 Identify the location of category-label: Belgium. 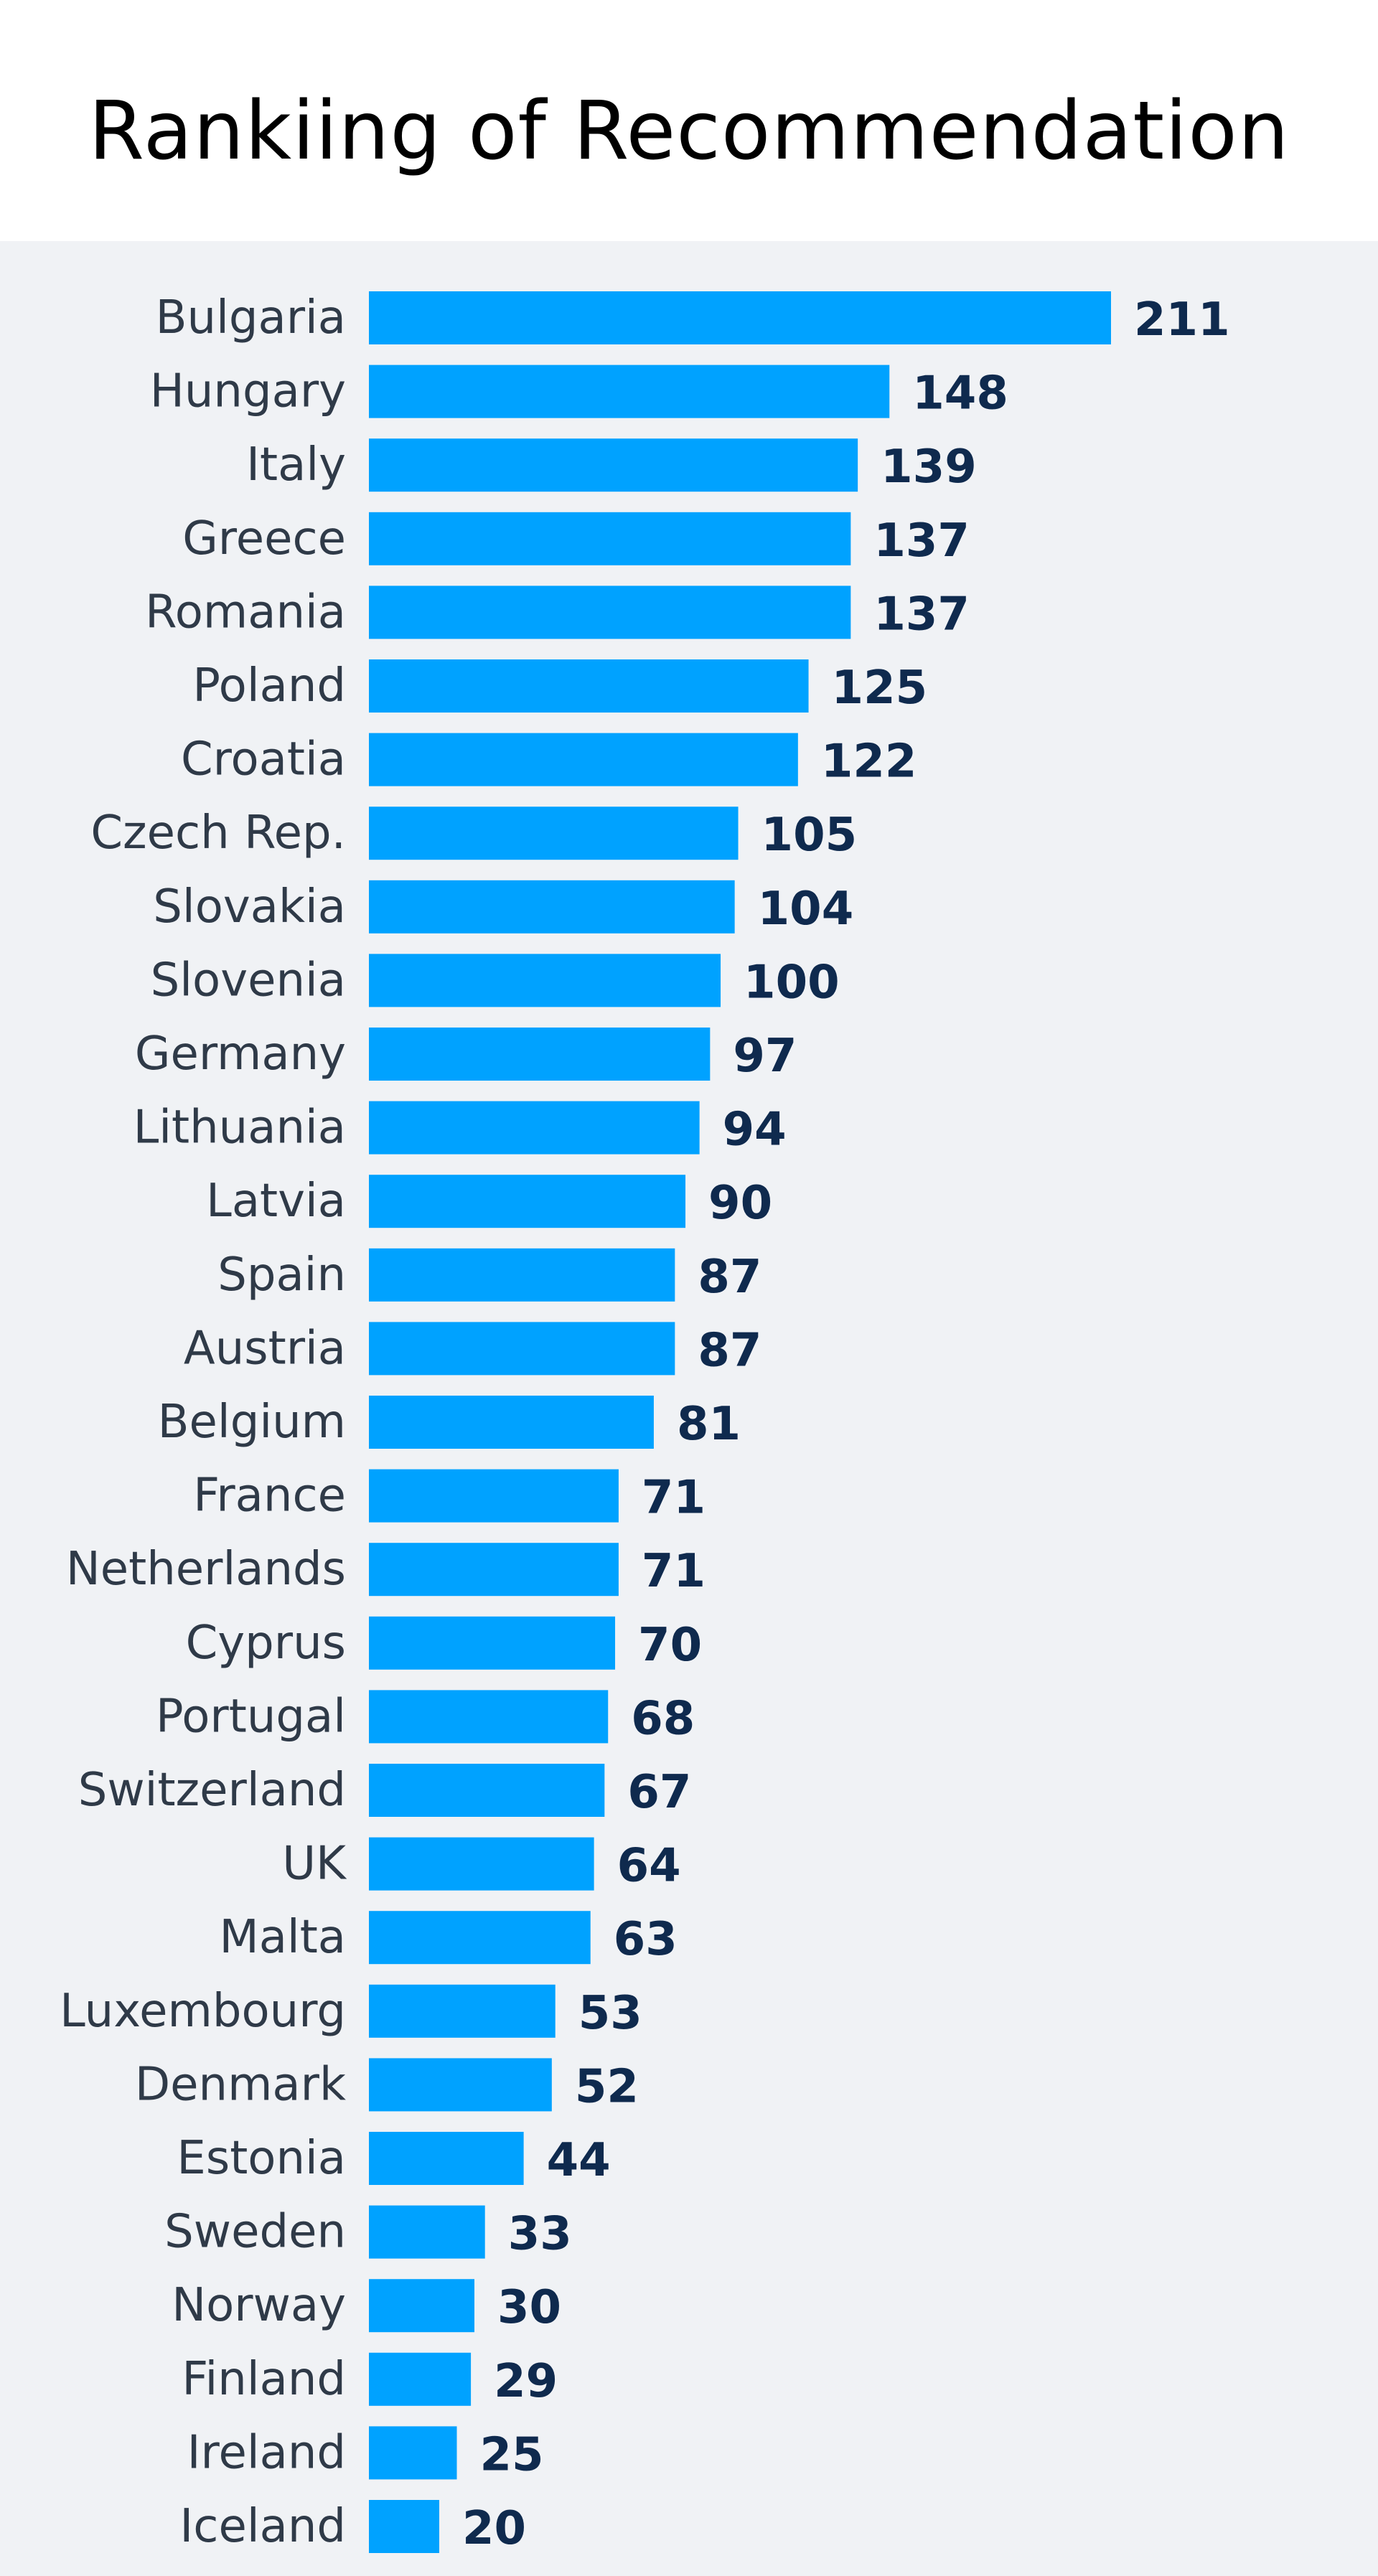
(252, 1422).